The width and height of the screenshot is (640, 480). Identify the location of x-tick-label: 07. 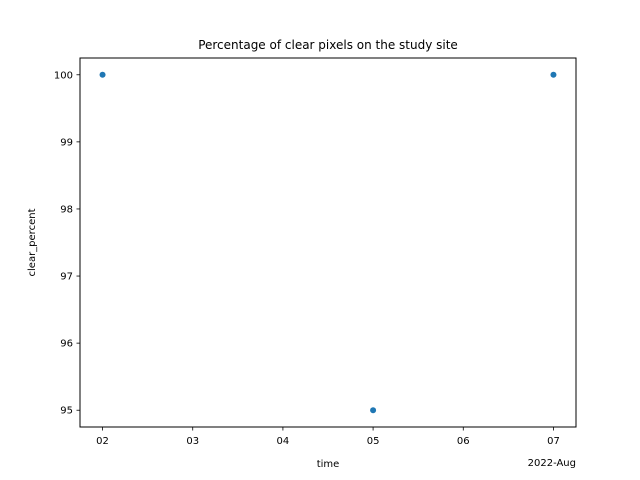
(553, 441).